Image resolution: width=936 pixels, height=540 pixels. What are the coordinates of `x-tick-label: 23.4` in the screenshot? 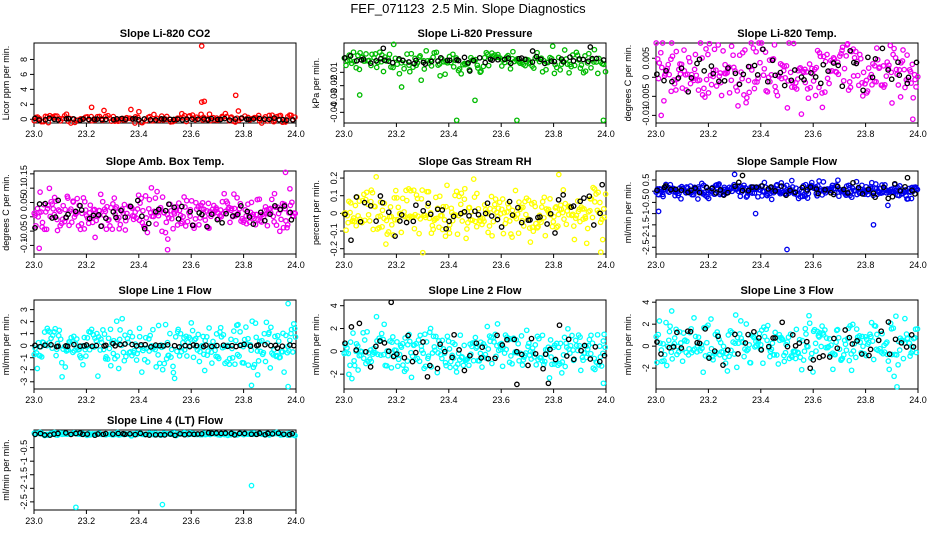 It's located at (139, 134).